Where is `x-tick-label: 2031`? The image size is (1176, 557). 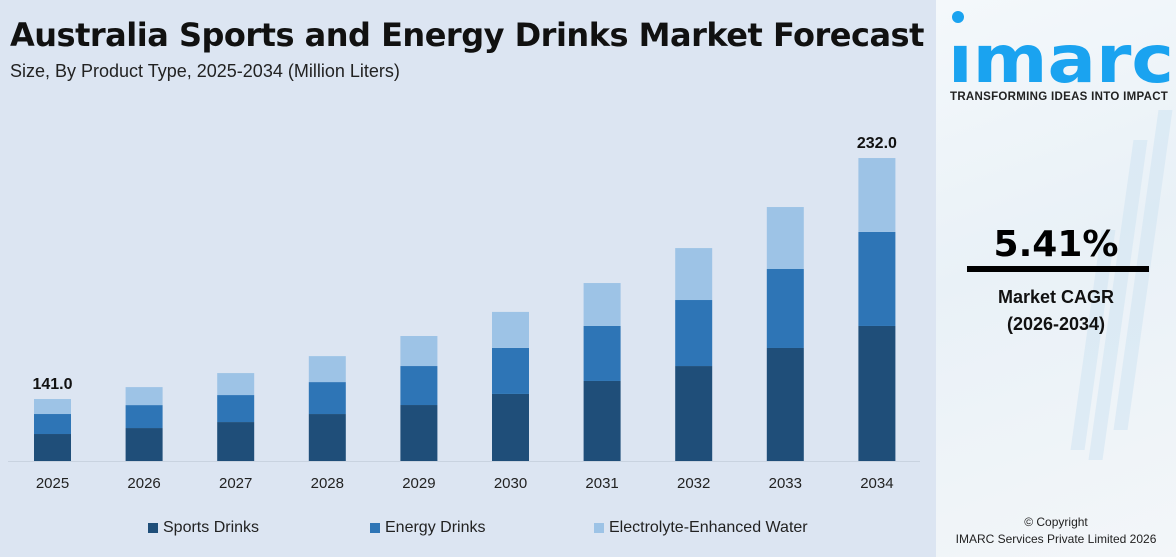
x-tick-label: 2031 is located at coordinates (601, 483).